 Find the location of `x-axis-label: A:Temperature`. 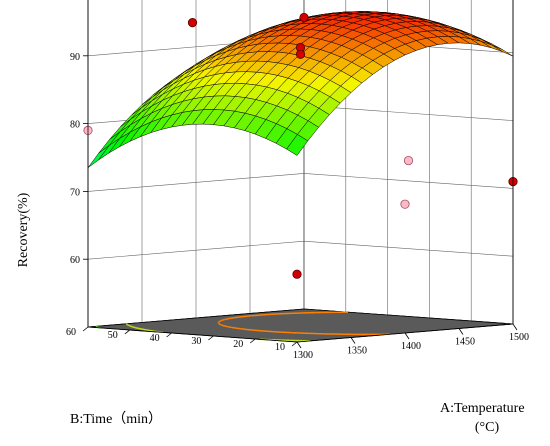

x-axis-label: A:Temperature is located at coordinates (482, 408).